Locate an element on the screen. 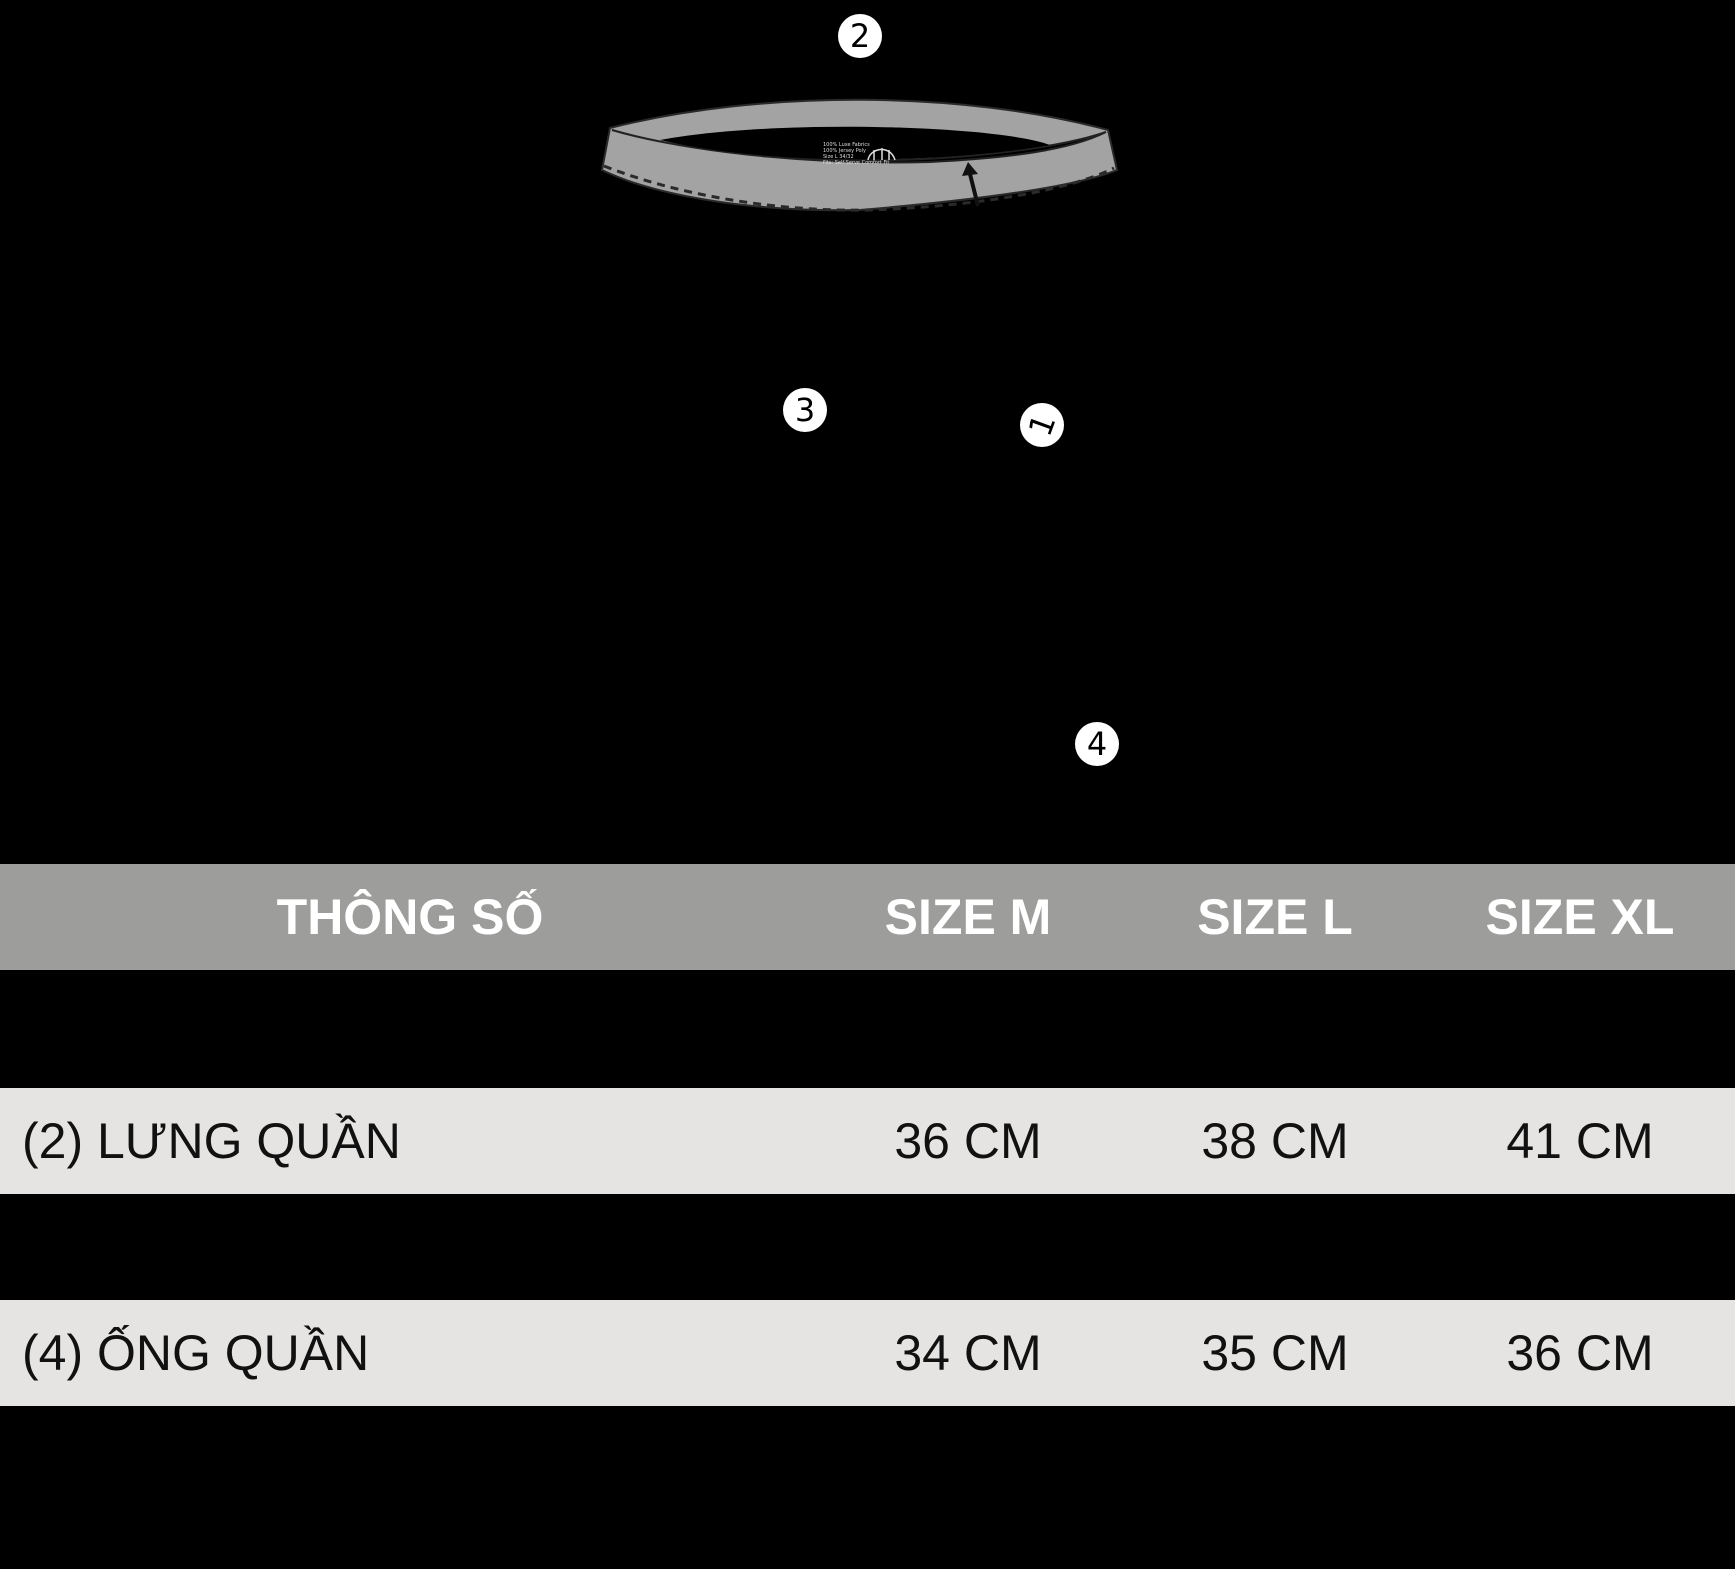 The image size is (1735, 1569). callout-1-badge: 1 is located at coordinates (1042, 425).